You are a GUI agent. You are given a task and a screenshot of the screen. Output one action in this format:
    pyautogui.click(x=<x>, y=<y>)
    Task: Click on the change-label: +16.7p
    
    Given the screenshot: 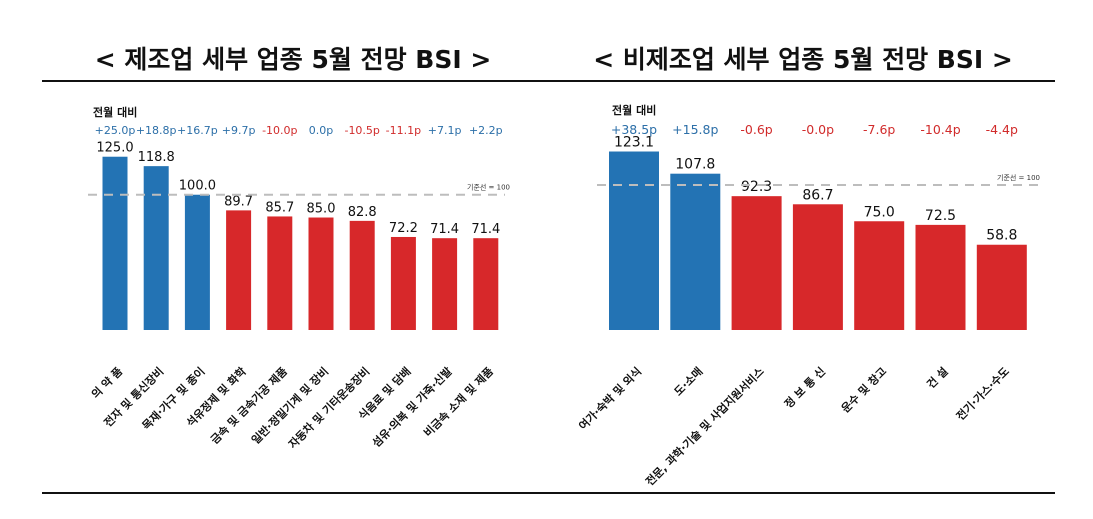 What is the action you would take?
    pyautogui.click(x=197, y=130)
    